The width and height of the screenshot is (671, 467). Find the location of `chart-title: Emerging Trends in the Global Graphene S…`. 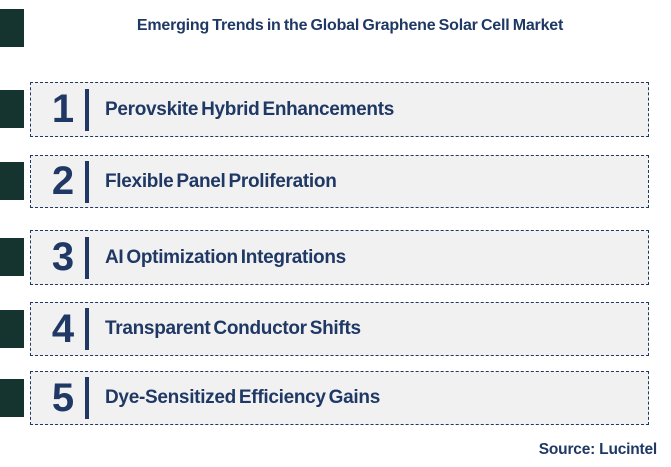

chart-title: Emerging Trends in the Global Graphene S… is located at coordinates (350, 25).